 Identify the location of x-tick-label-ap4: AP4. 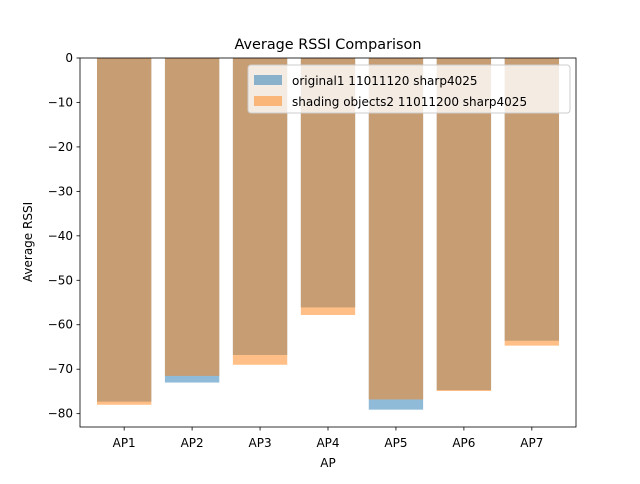
(327, 443).